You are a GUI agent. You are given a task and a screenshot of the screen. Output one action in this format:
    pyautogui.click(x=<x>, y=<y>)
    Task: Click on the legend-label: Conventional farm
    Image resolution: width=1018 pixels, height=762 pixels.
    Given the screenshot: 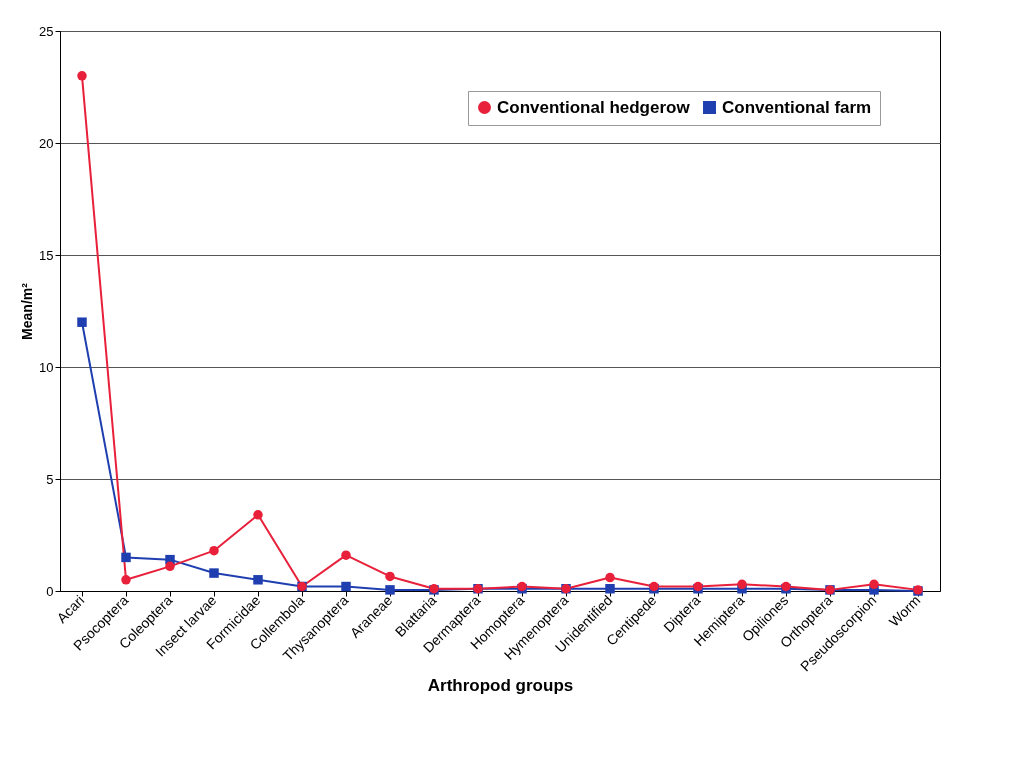 What is the action you would take?
    pyautogui.click(x=797, y=107)
    